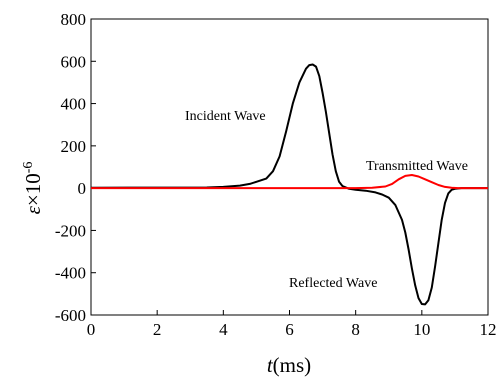  What do you see at coordinates (157, 329) in the screenshot?
I see `x-tick-label: 2` at bounding box center [157, 329].